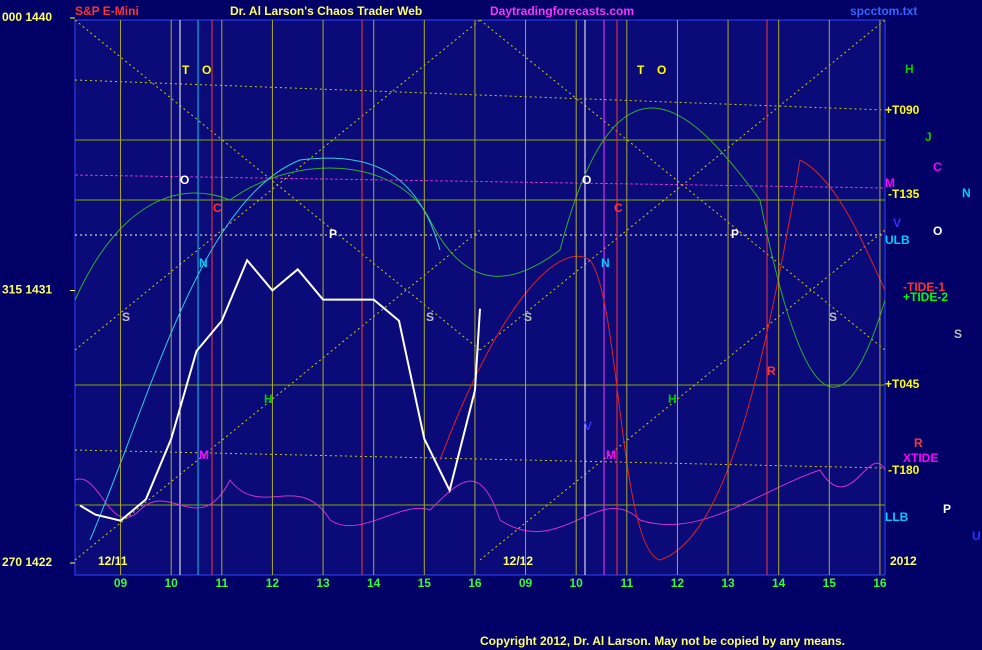  What do you see at coordinates (903, 561) in the screenshot?
I see `date-label: 2012` at bounding box center [903, 561].